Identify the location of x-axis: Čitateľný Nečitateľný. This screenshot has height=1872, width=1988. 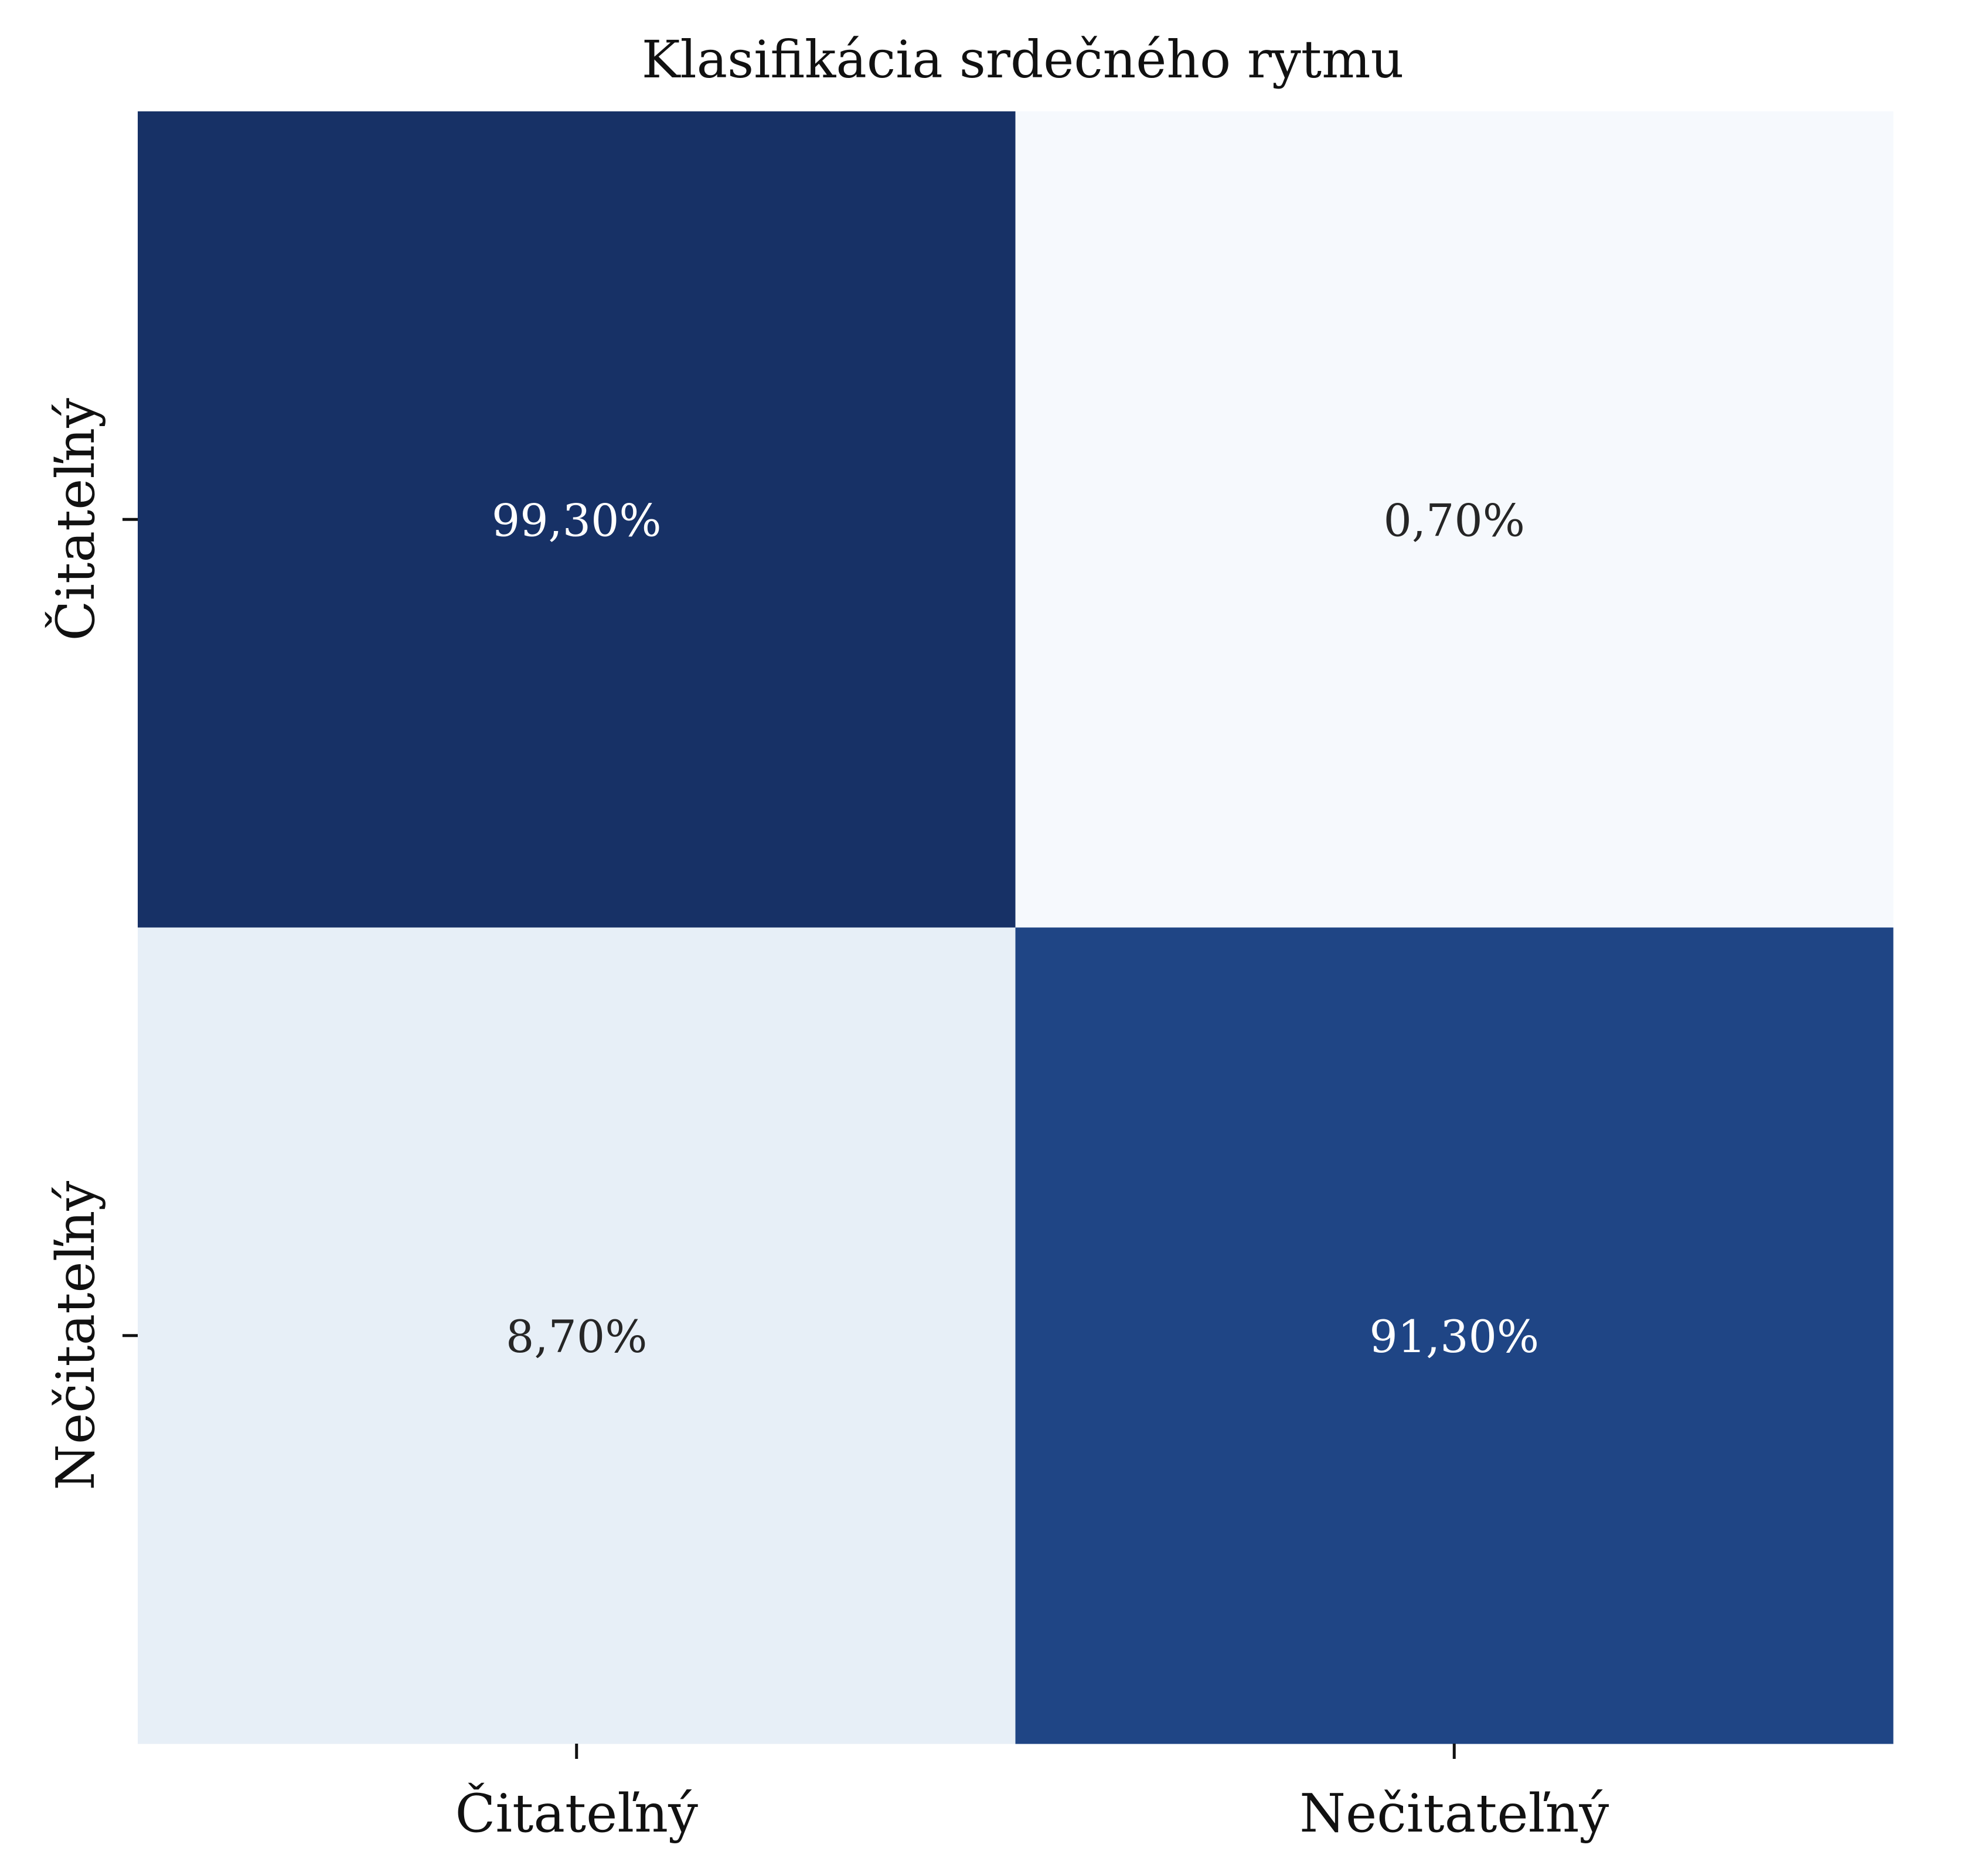
(1032, 1794).